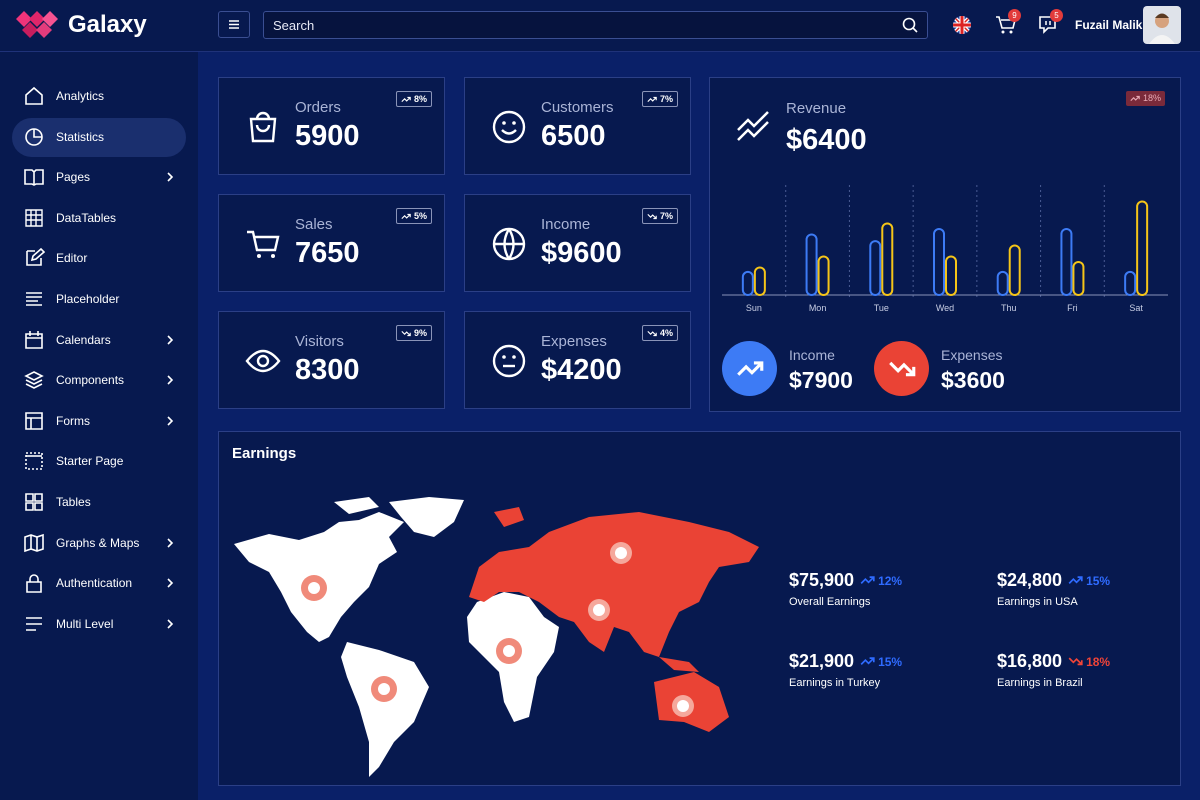 Image resolution: width=1200 pixels, height=800 pixels. I want to click on earning-row: $21,900 15%, so click(845, 661).